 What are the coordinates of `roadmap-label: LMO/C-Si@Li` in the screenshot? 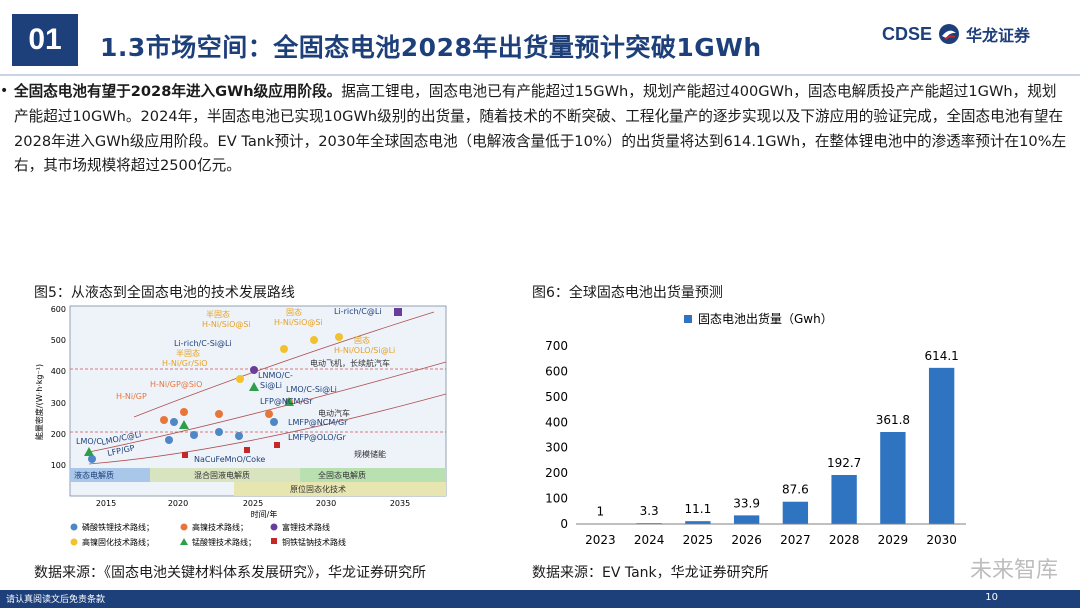 It's located at (311, 389).